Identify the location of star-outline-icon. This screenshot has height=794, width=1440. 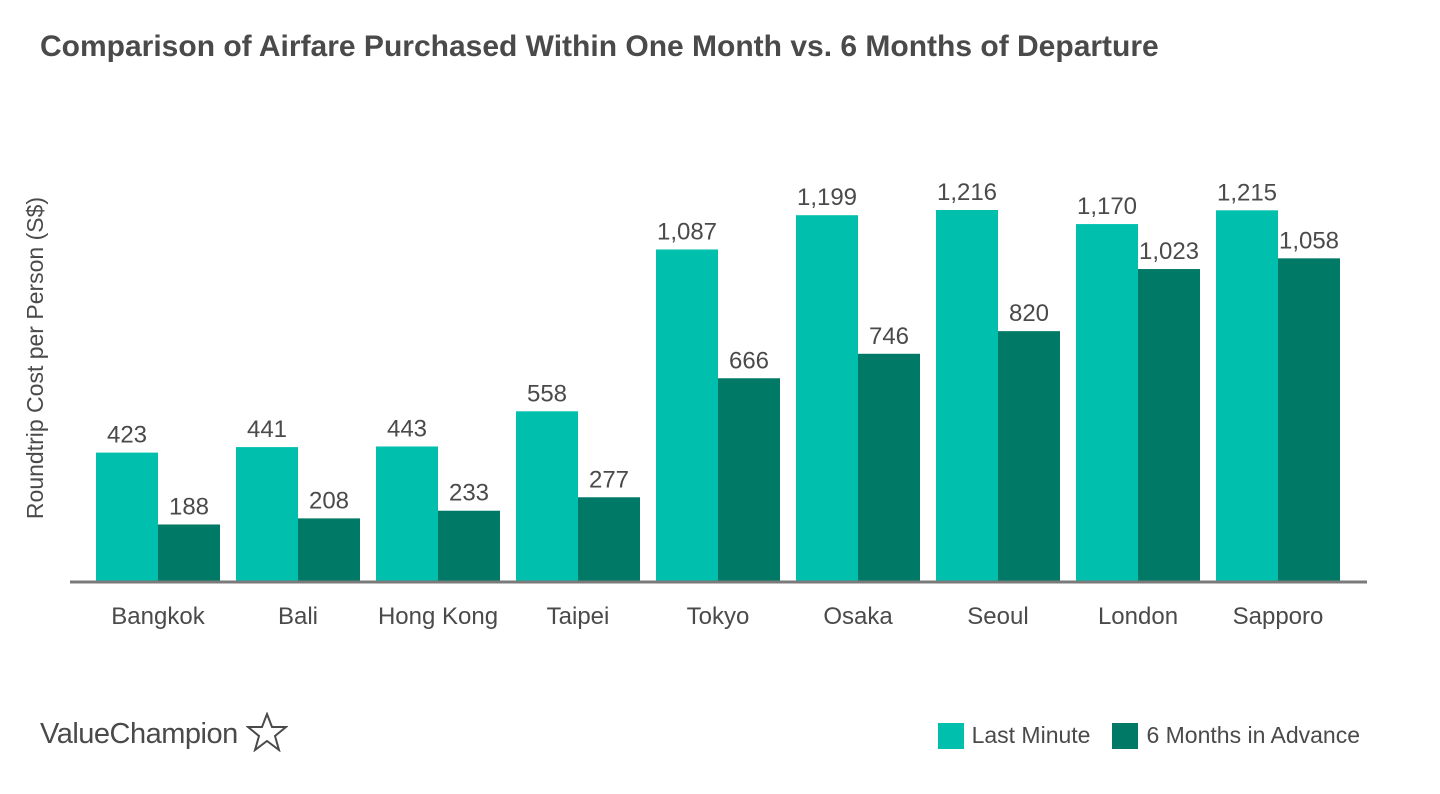
(266, 734).